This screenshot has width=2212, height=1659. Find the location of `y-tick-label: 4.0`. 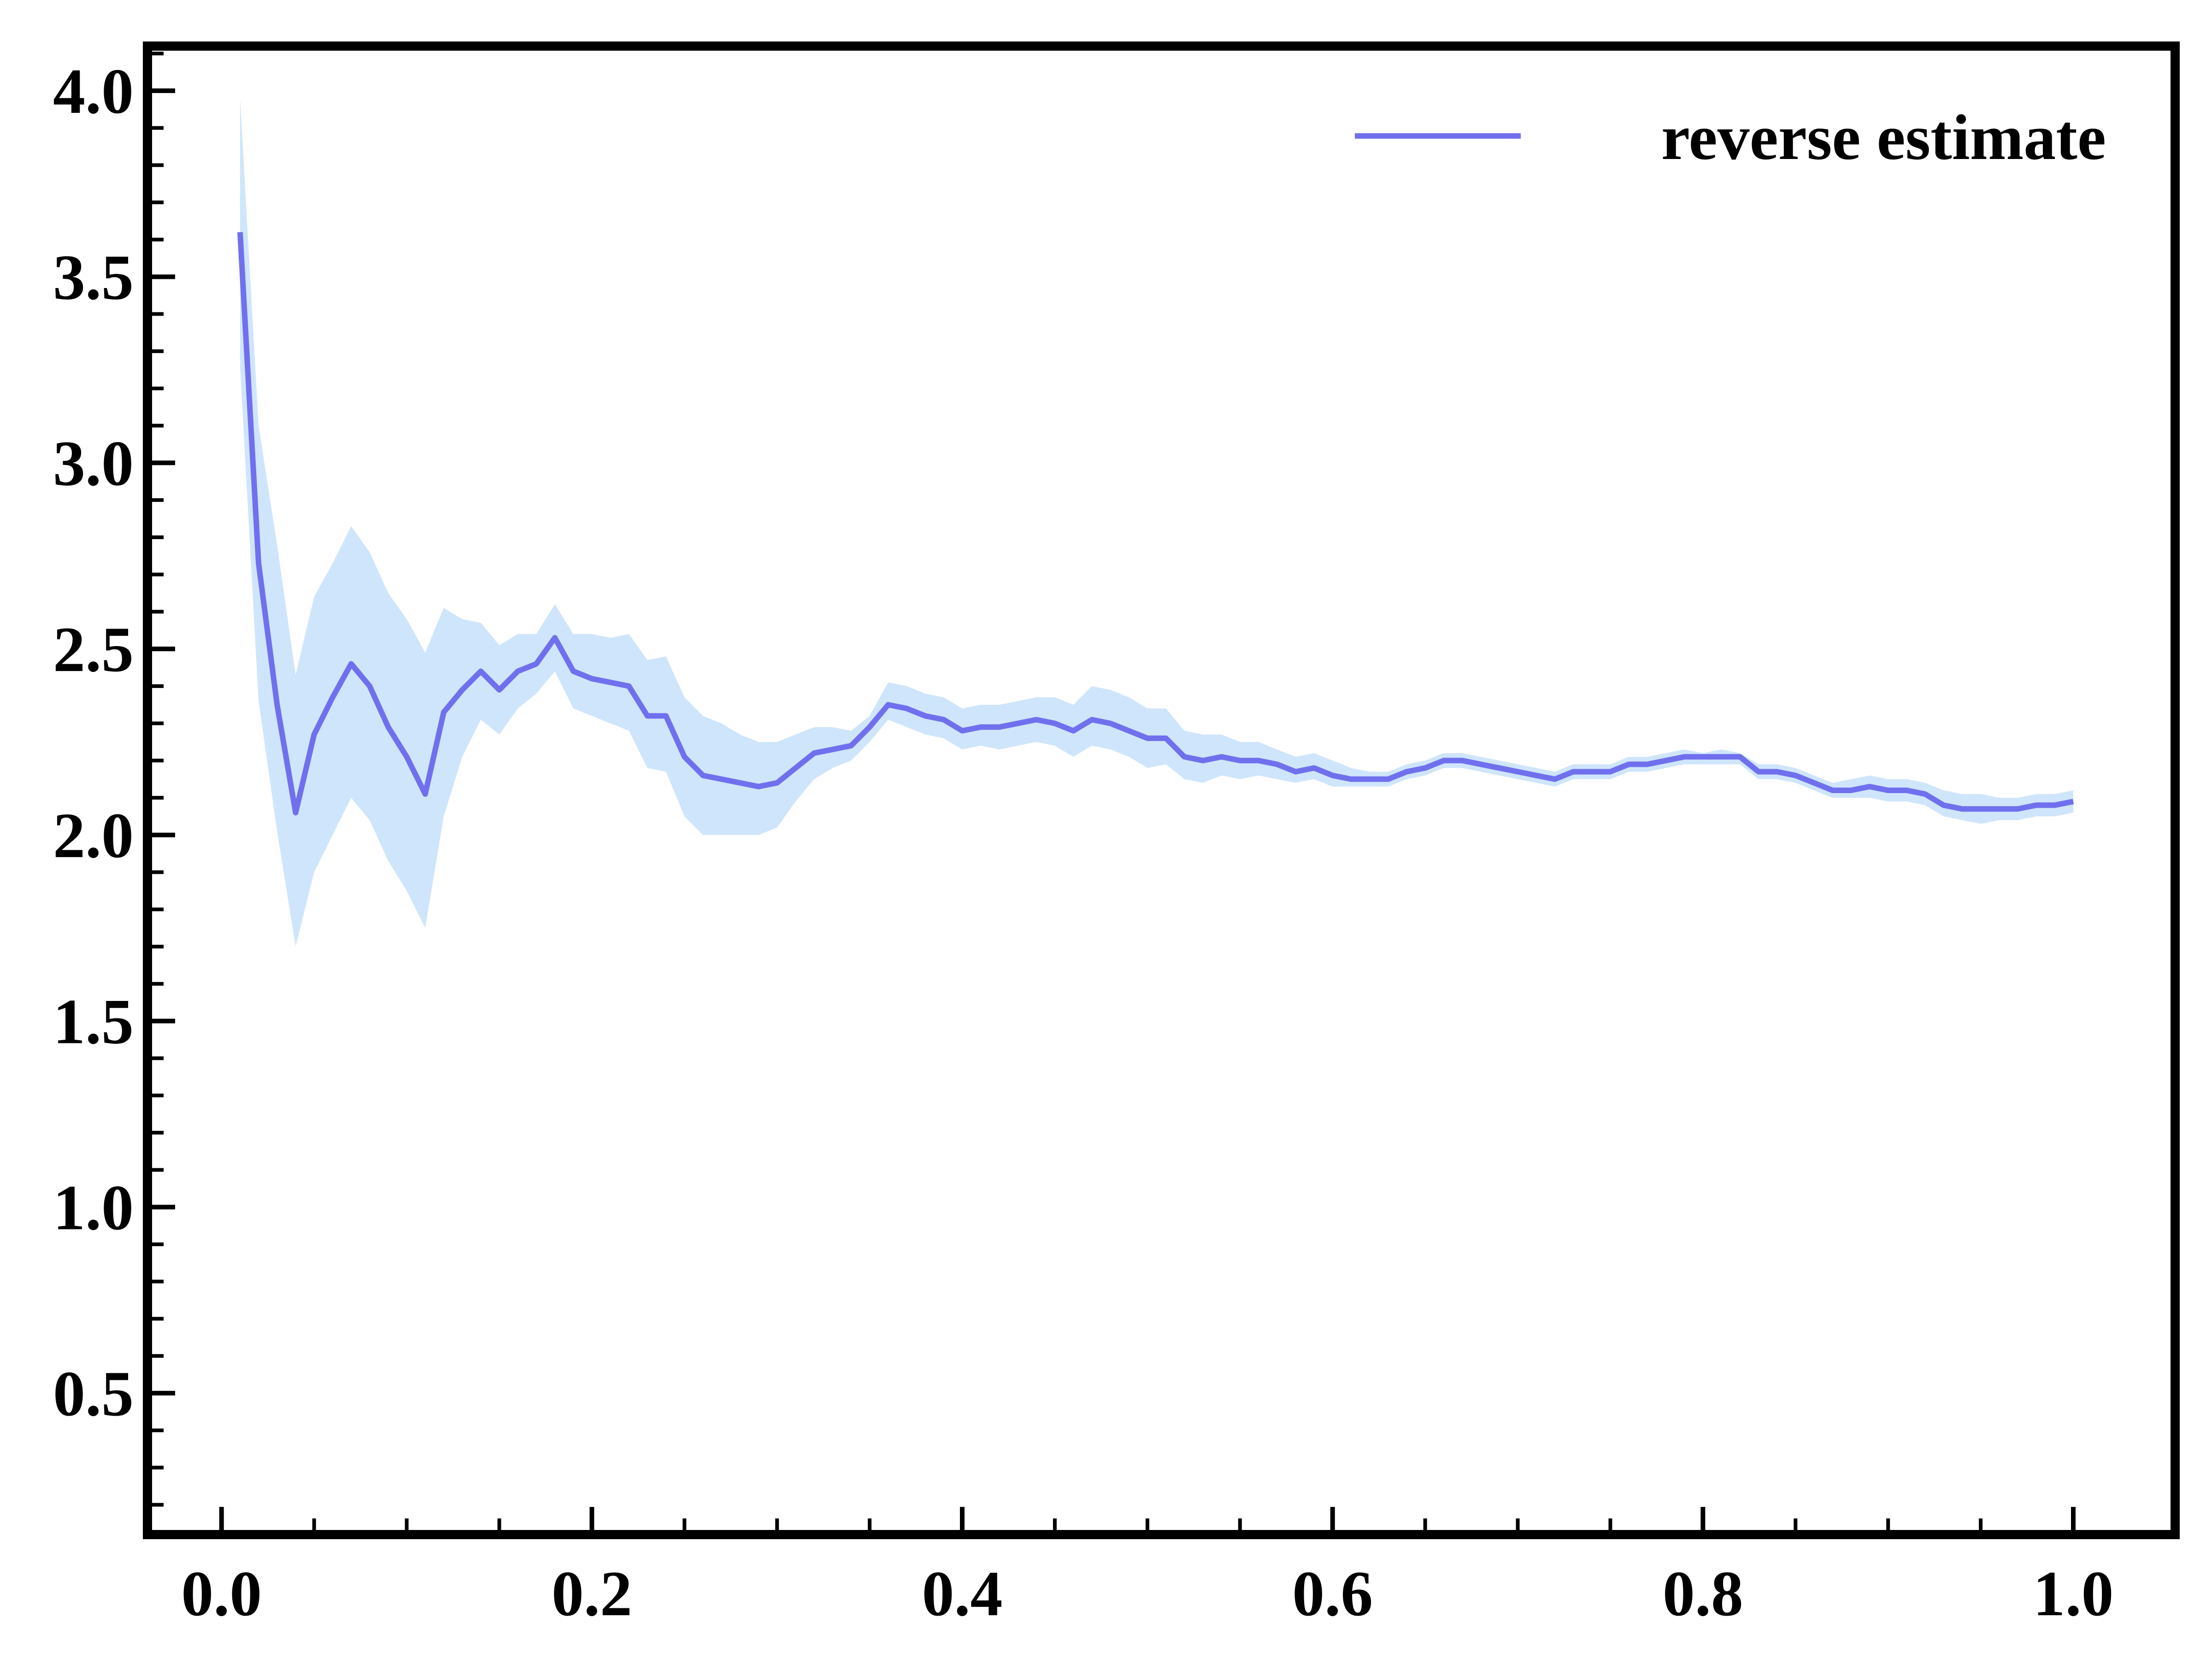

y-tick-label: 4.0 is located at coordinates (93, 91).